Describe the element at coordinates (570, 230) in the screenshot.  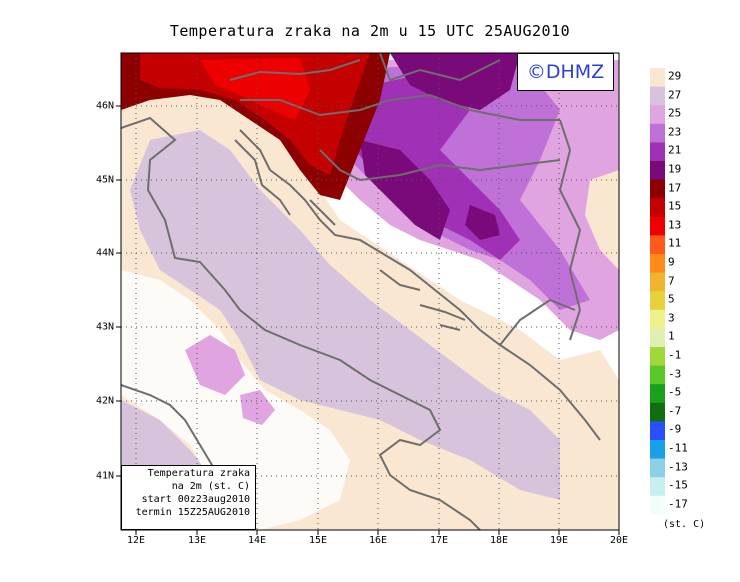
I see `bosnia-east-border` at that location.